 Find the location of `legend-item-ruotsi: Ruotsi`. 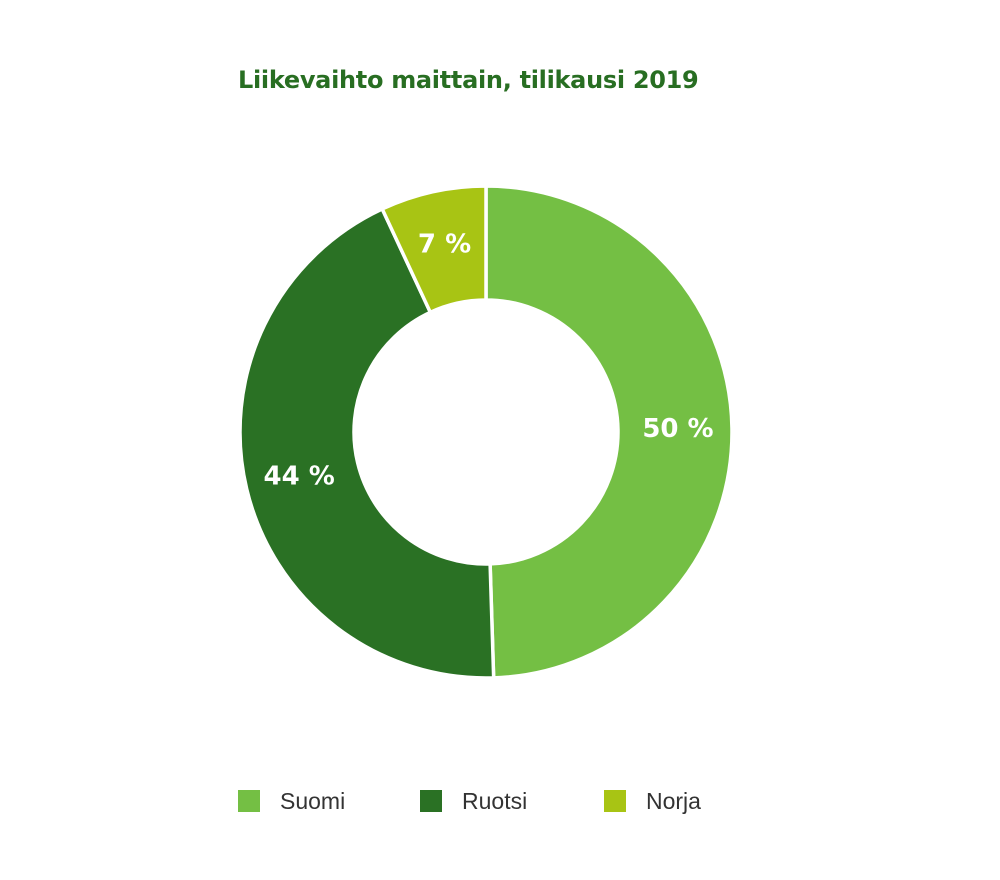

legend-item-ruotsi: Ruotsi is located at coordinates (473, 801).